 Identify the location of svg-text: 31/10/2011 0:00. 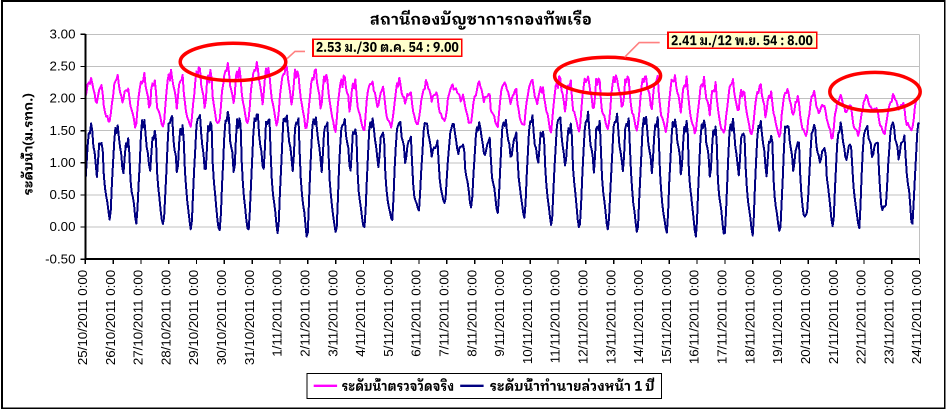
(249, 317).